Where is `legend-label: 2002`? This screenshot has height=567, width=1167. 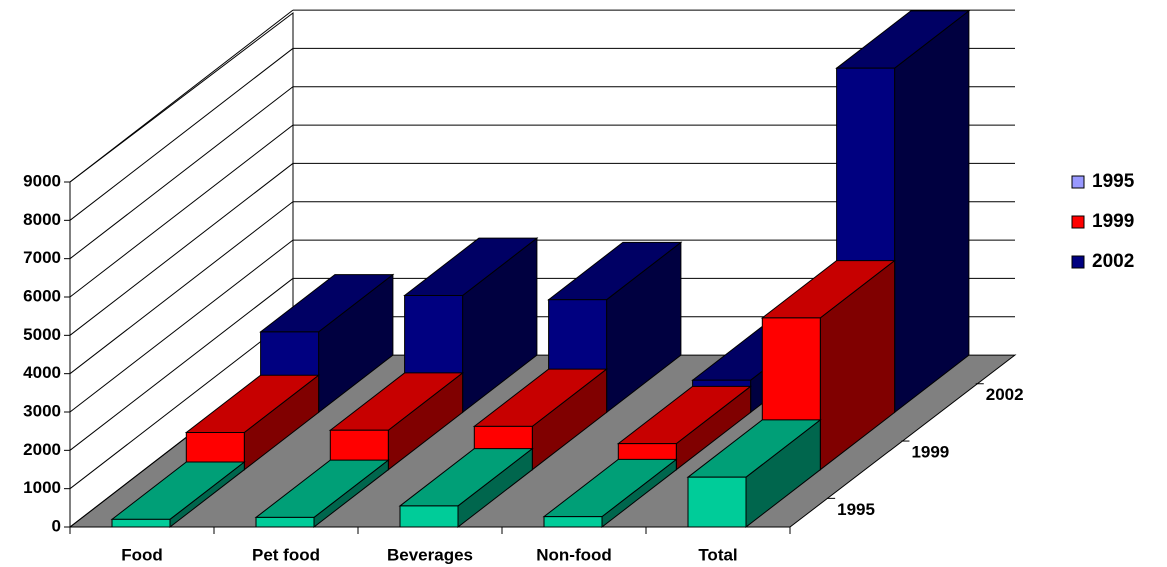
legend-label: 2002 is located at coordinates (1113, 261).